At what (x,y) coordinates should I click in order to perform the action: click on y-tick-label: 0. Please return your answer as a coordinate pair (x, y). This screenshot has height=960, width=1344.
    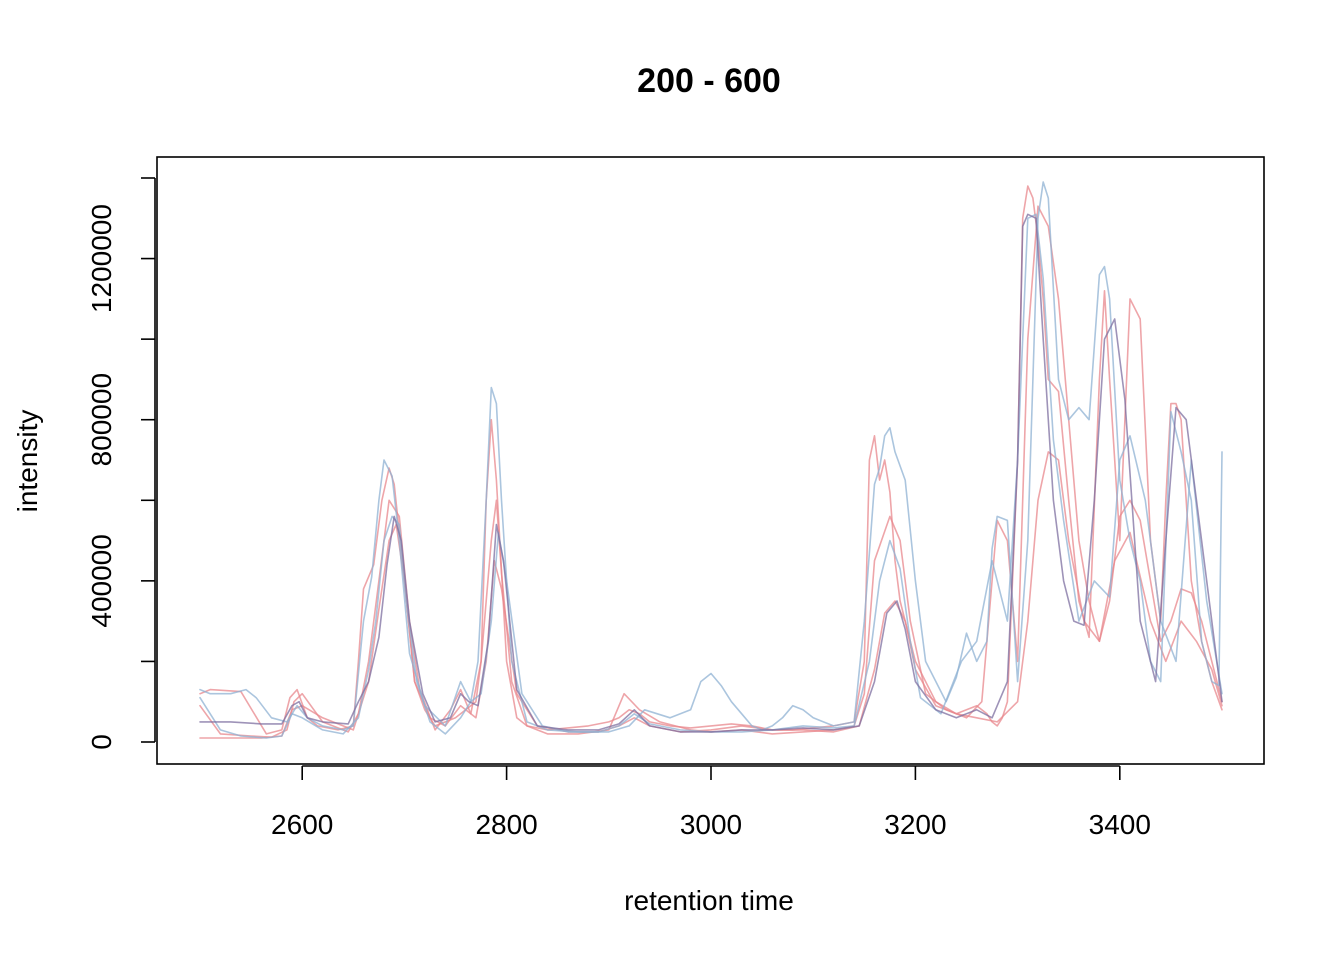
    Looking at the image, I should click on (101, 742).